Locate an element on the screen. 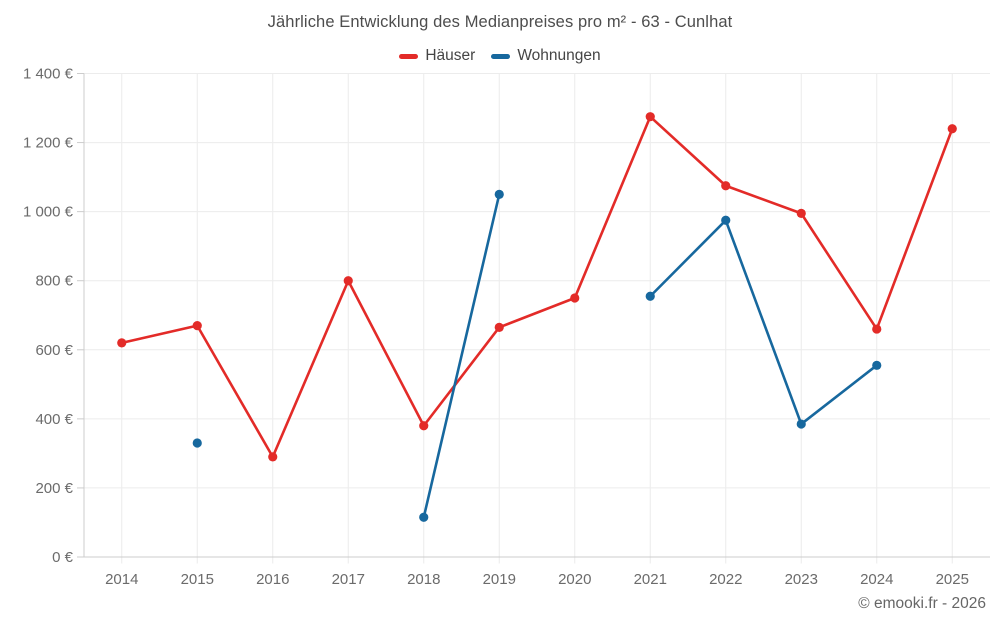 Image resolution: width=1000 pixels, height=625 pixels. y-axis-tick-label: 0 € is located at coordinates (63, 557).